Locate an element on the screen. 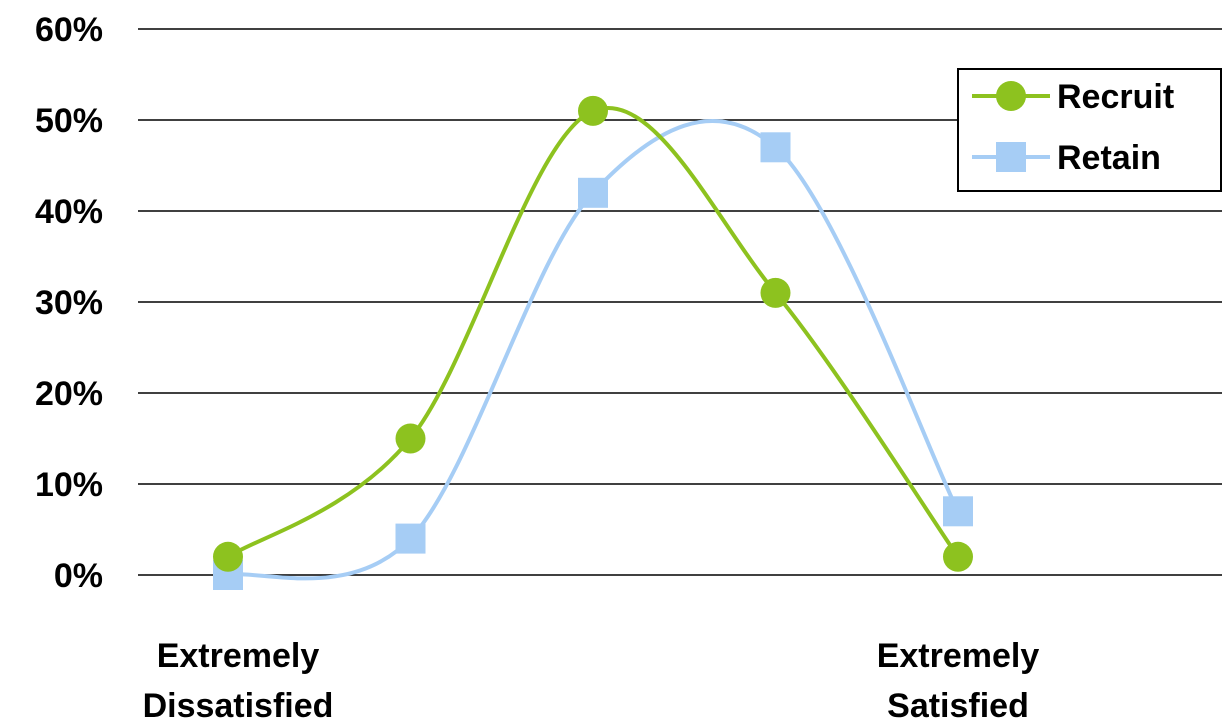  legend: Recruit Retain is located at coordinates (1089, 130).